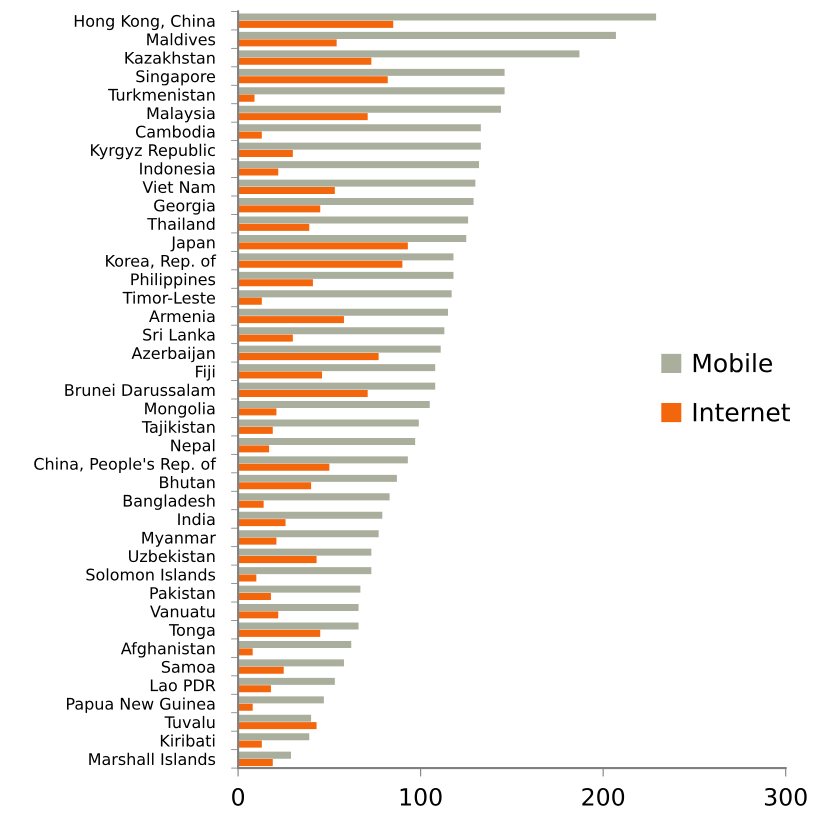 The height and width of the screenshot is (818, 821). What do you see at coordinates (140, 390) in the screenshot?
I see `y-tick-label: Brunei Darussalam` at bounding box center [140, 390].